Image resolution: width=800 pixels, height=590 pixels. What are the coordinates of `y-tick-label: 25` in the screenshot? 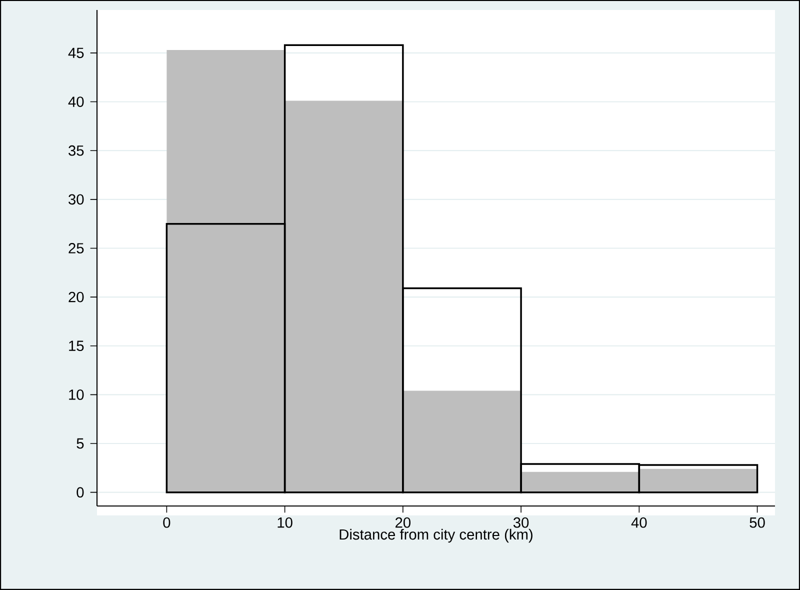 It's located at (76, 248).